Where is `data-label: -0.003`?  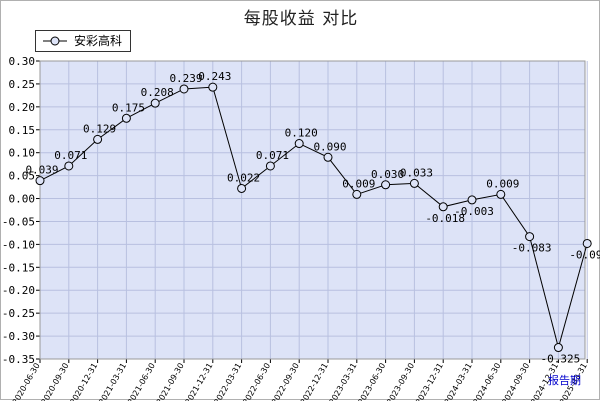
data-label: -0.003 is located at coordinates (474, 211).